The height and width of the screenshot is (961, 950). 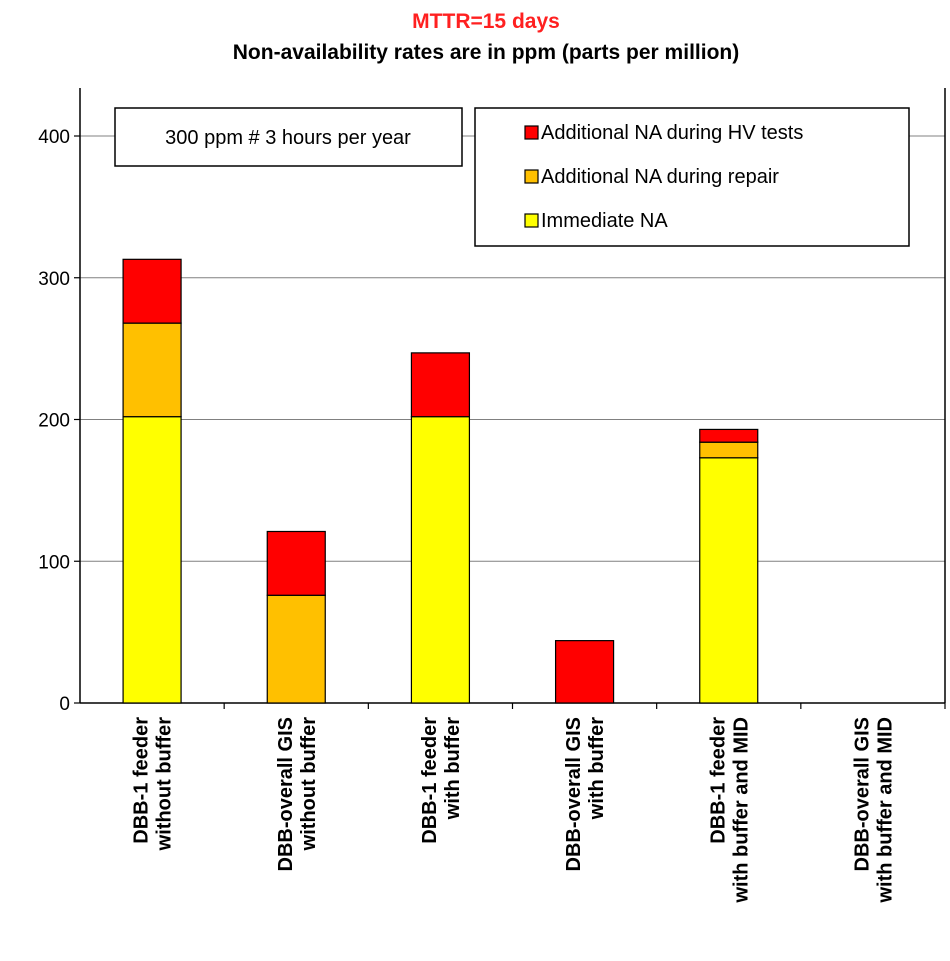 I want to click on legend-label: Additional NA during HV tests, so click(x=672, y=133).